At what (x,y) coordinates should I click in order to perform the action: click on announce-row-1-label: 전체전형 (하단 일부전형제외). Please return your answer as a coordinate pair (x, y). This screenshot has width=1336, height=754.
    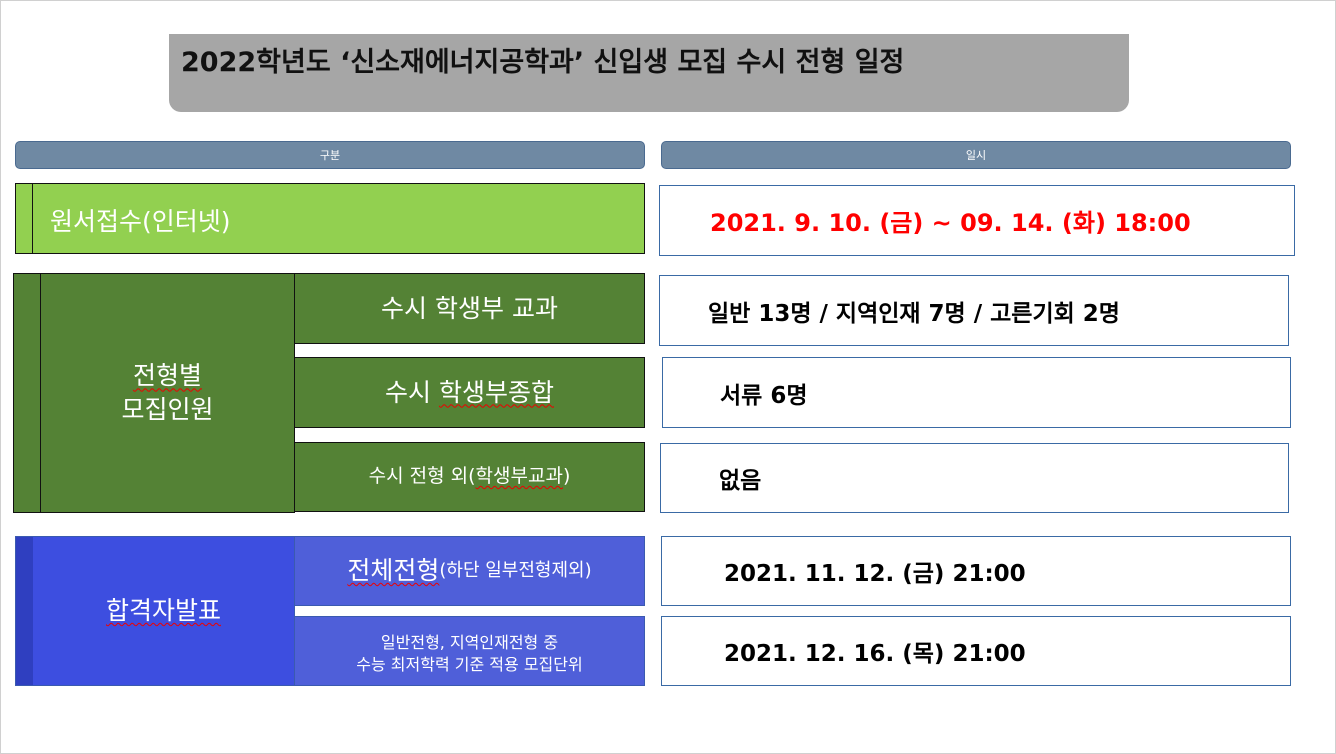
    Looking at the image, I should click on (469, 571).